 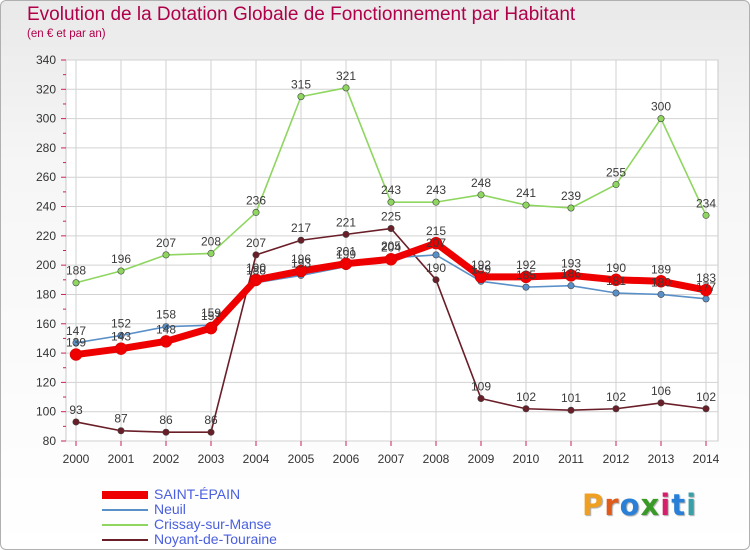 What do you see at coordinates (166, 420) in the screenshot?
I see `data-label: 86` at bounding box center [166, 420].